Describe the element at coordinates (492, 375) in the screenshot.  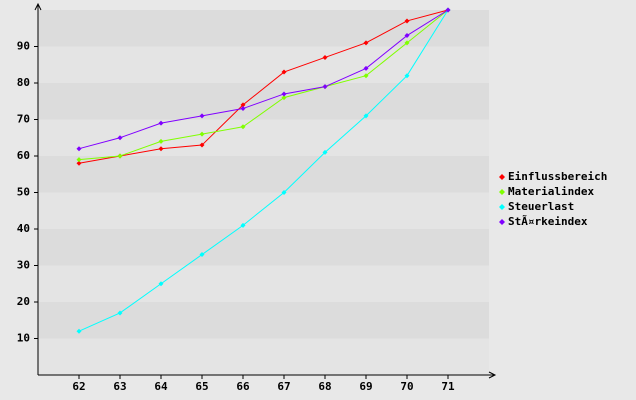
I see `x-axis-arrow` at that location.